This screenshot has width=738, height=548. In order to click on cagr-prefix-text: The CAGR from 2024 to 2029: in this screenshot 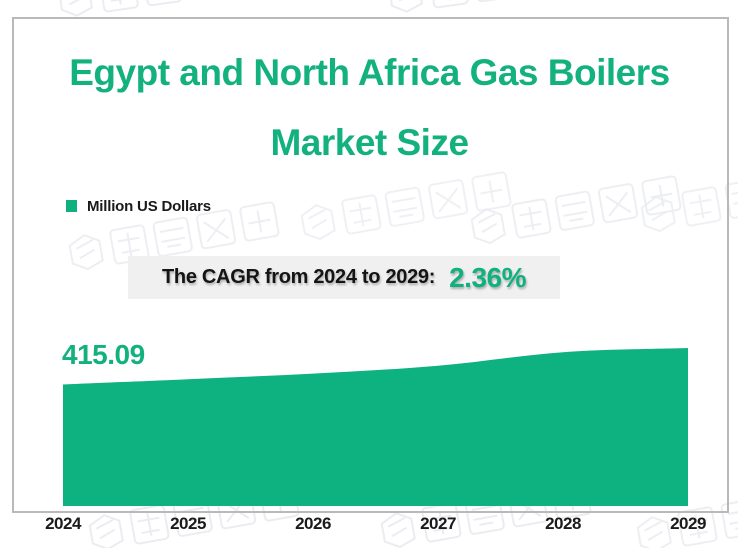, I will do `click(299, 277)`.